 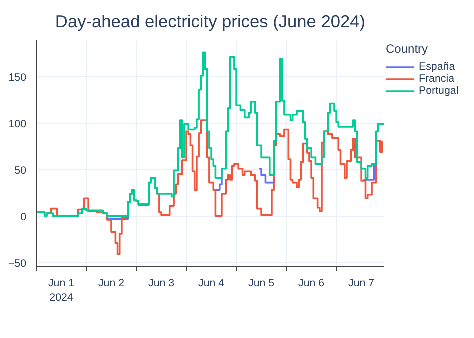 What do you see at coordinates (17, 264) in the screenshot?
I see `y-tick-label: −50` at bounding box center [17, 264].